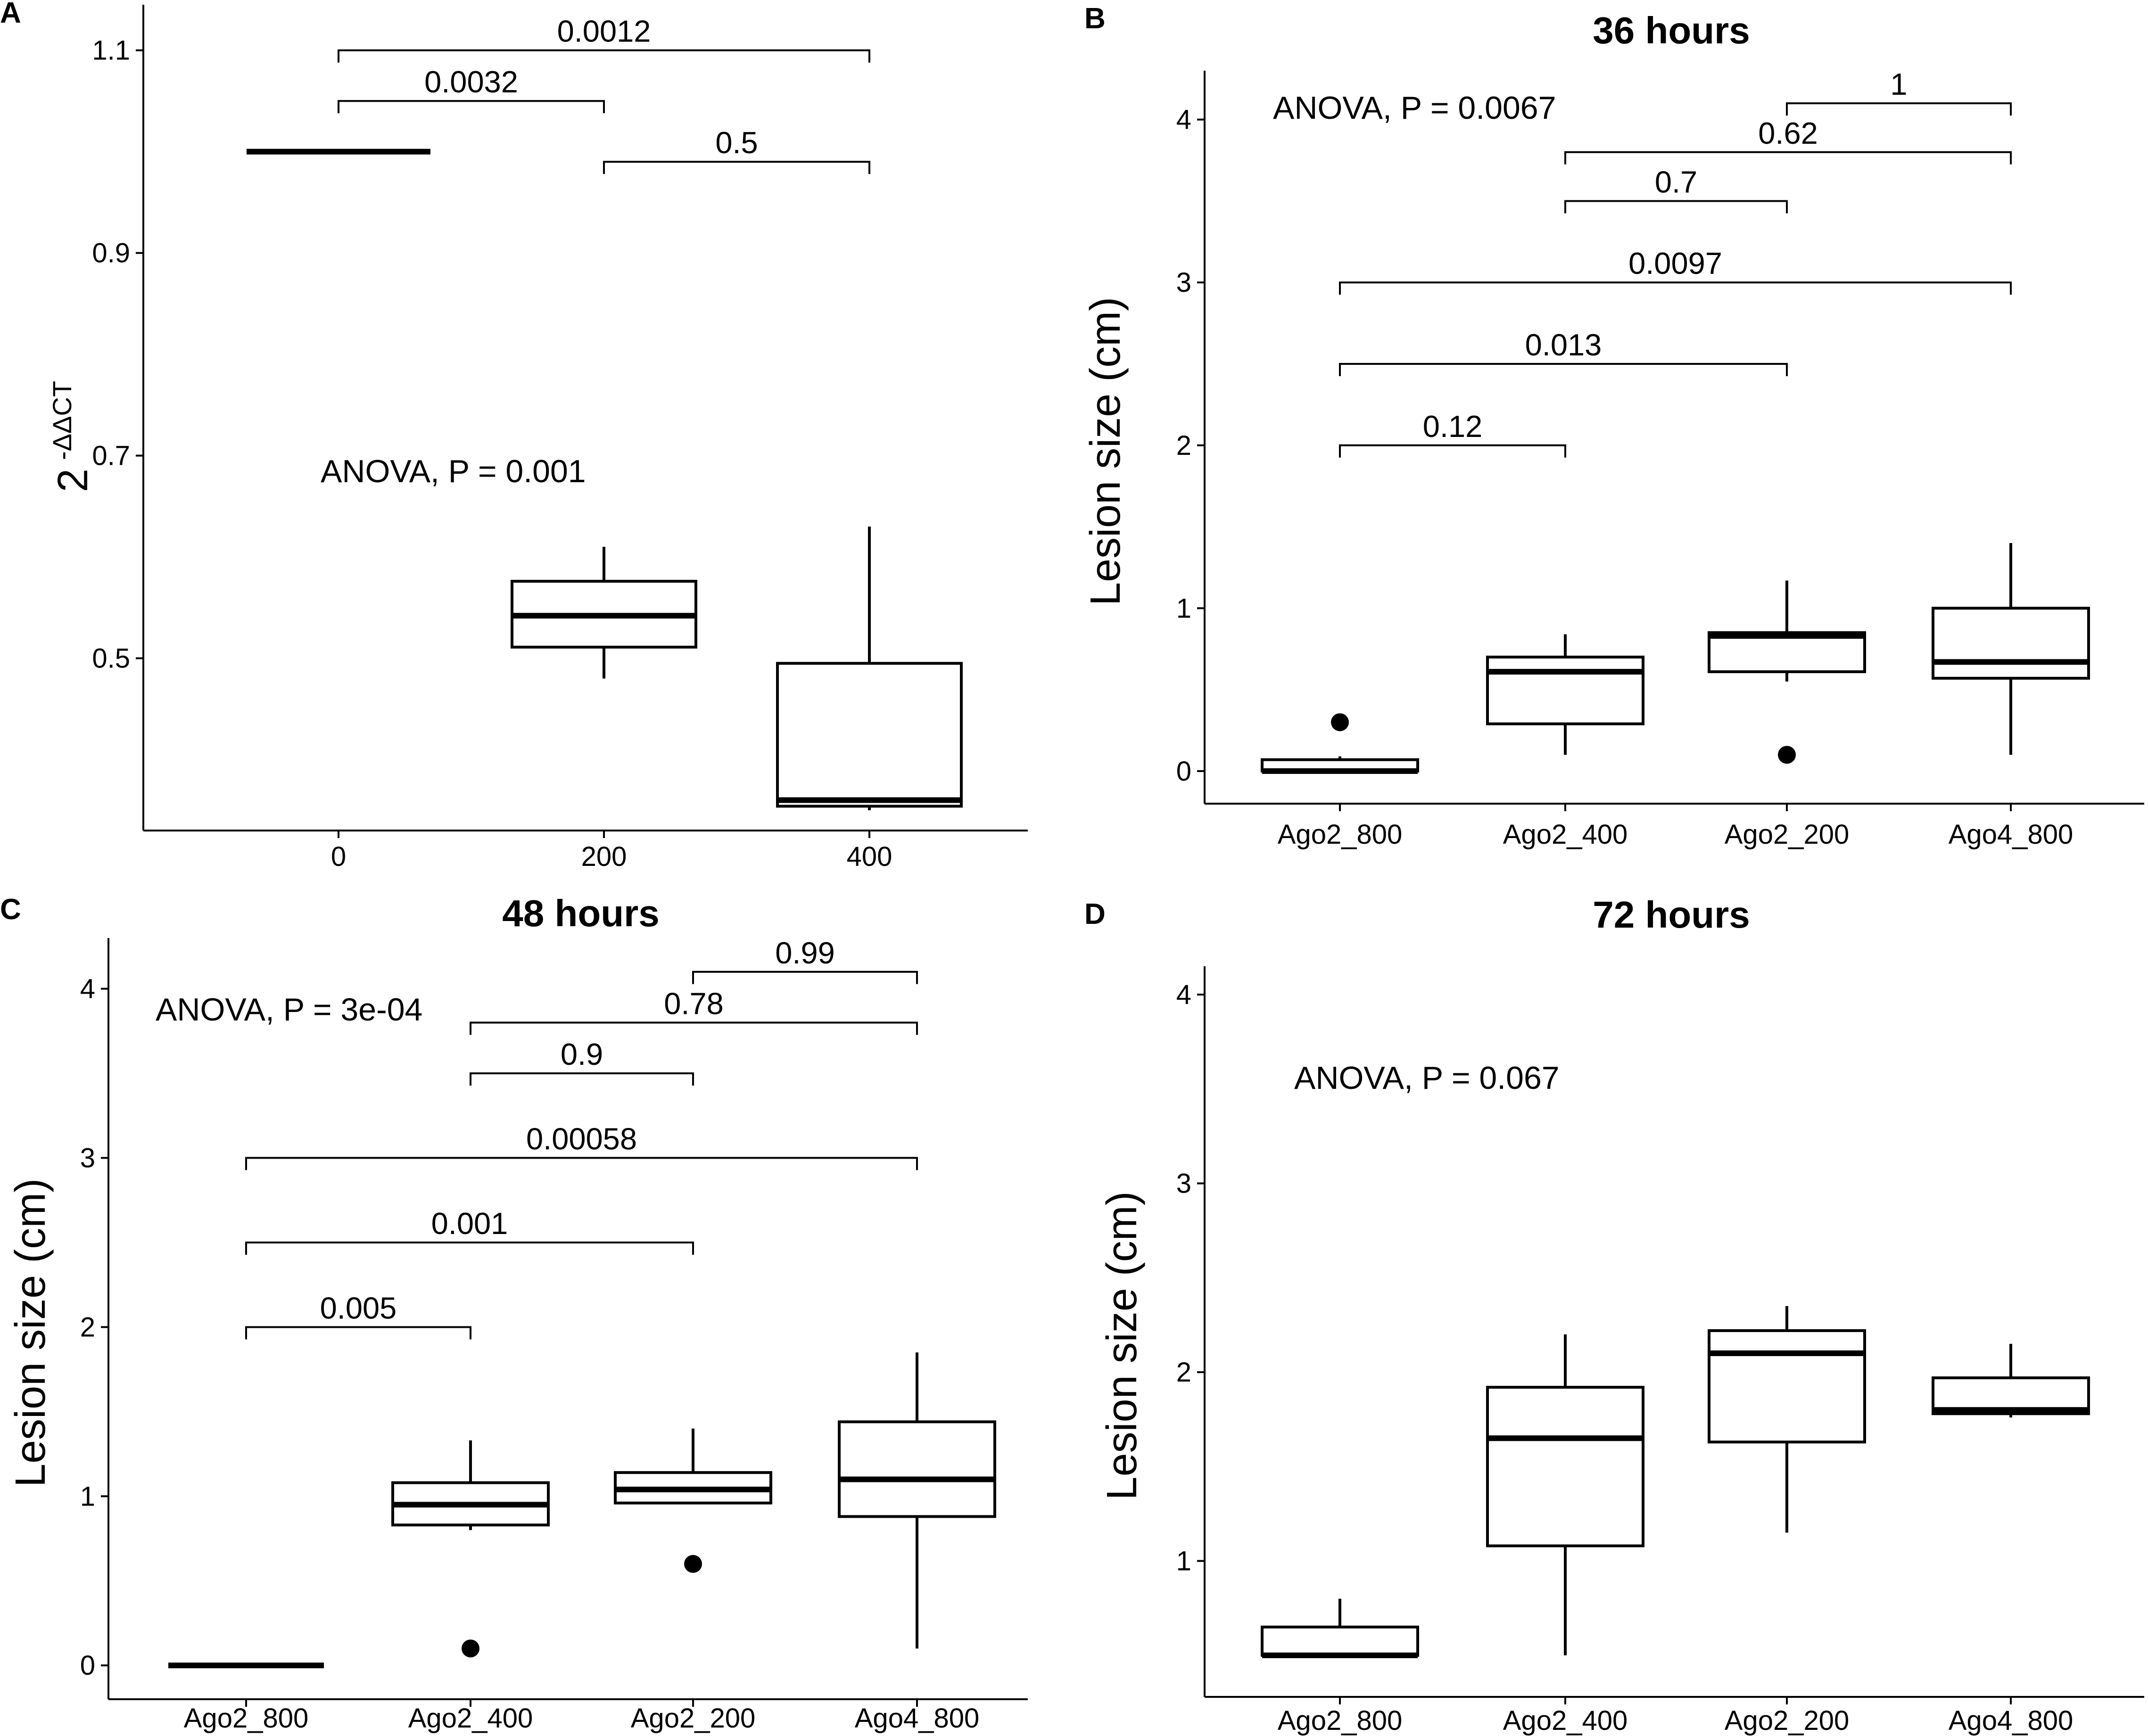 The width and height of the screenshot is (2148, 1736). Describe the element at coordinates (1095, 19) in the screenshot. I see `panel-letter: B` at that location.